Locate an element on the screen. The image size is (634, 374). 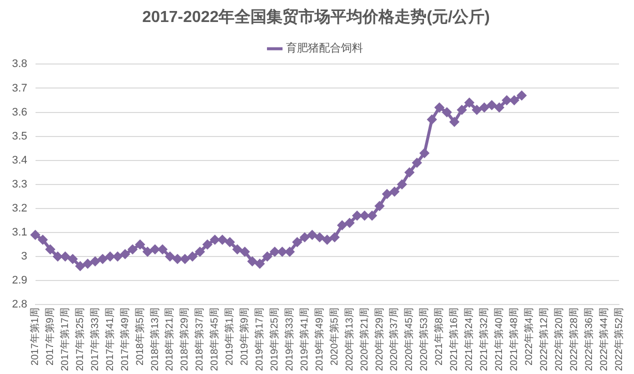
x-tick-label: 2018年第21周 is located at coordinates (170, 340).